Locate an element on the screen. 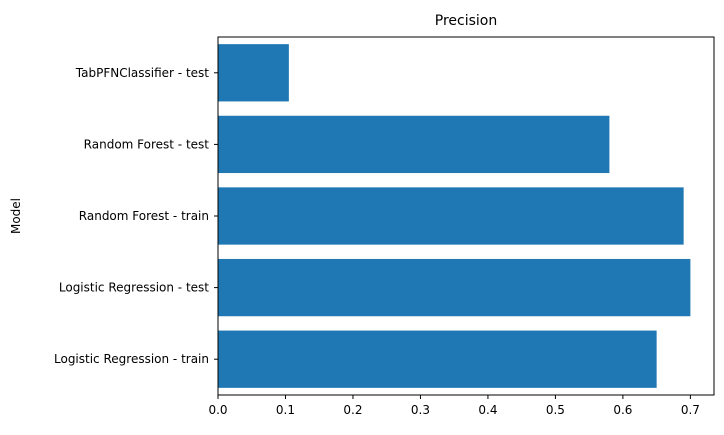 The width and height of the screenshot is (724, 435). x-tick-label: 0.0 is located at coordinates (217, 410).